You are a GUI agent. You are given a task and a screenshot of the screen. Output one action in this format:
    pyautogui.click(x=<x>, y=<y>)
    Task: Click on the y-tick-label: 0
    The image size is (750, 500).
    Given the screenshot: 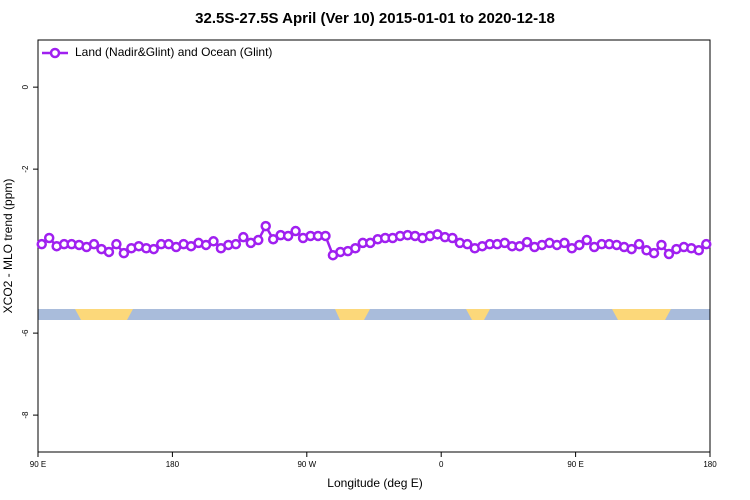 What is the action you would take?
    pyautogui.click(x=25, y=86)
    